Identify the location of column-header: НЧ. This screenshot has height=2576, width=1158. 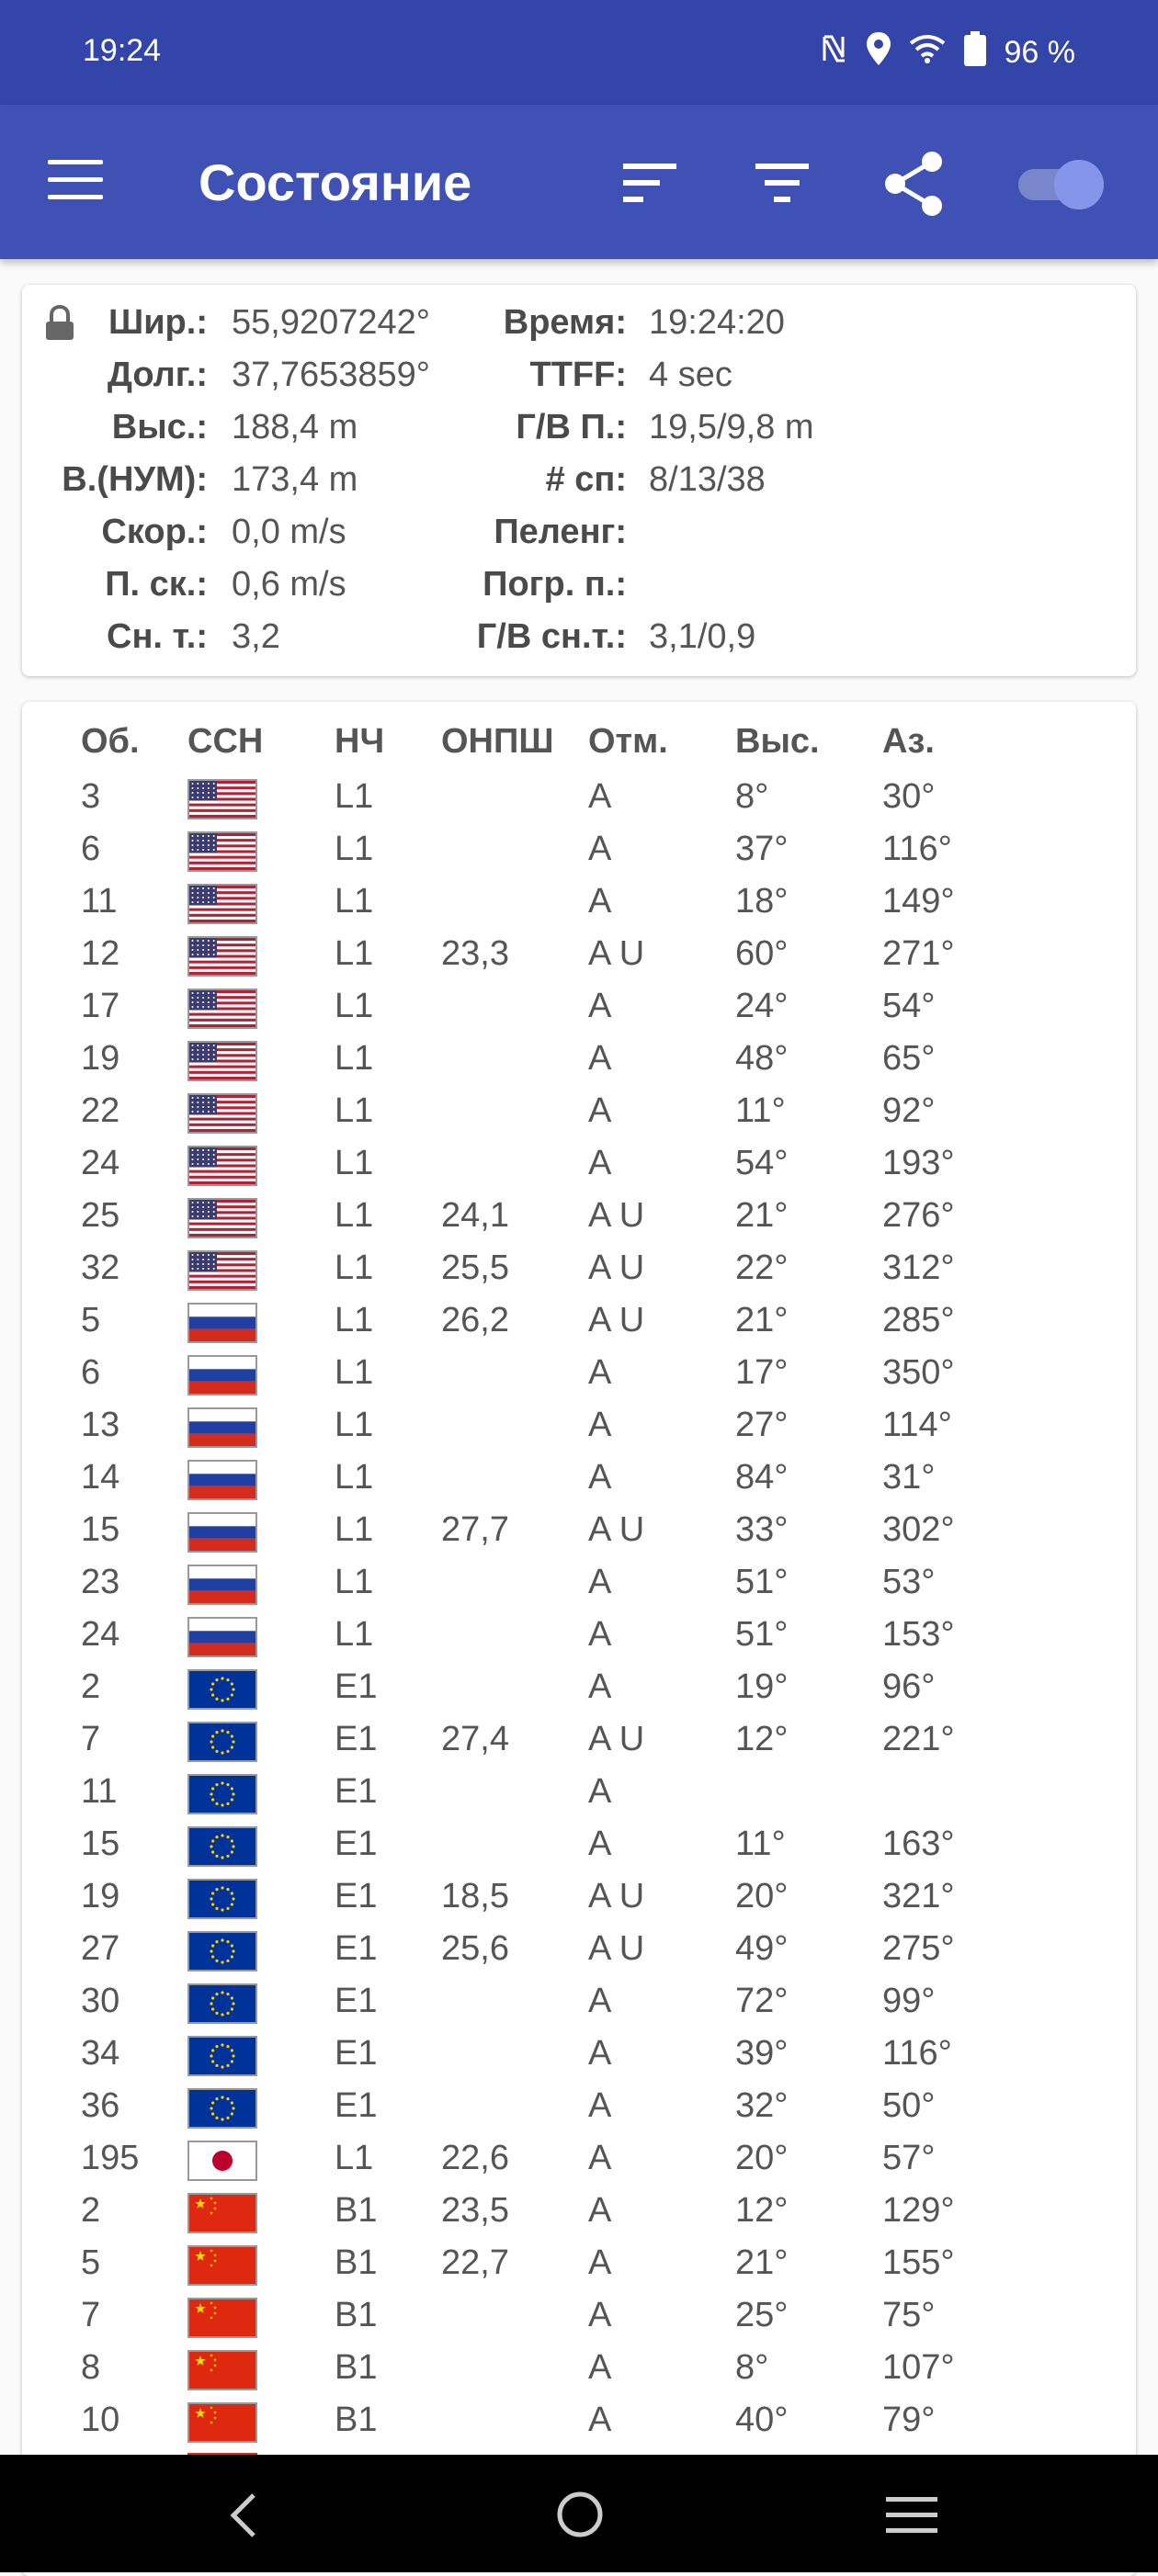
(360, 741).